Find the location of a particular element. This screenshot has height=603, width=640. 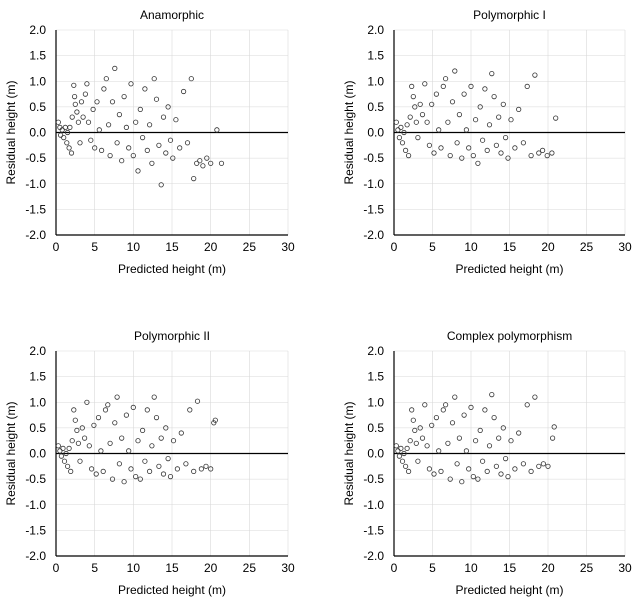

y-tick-label: -0.5 is located at coordinates (35, 479).